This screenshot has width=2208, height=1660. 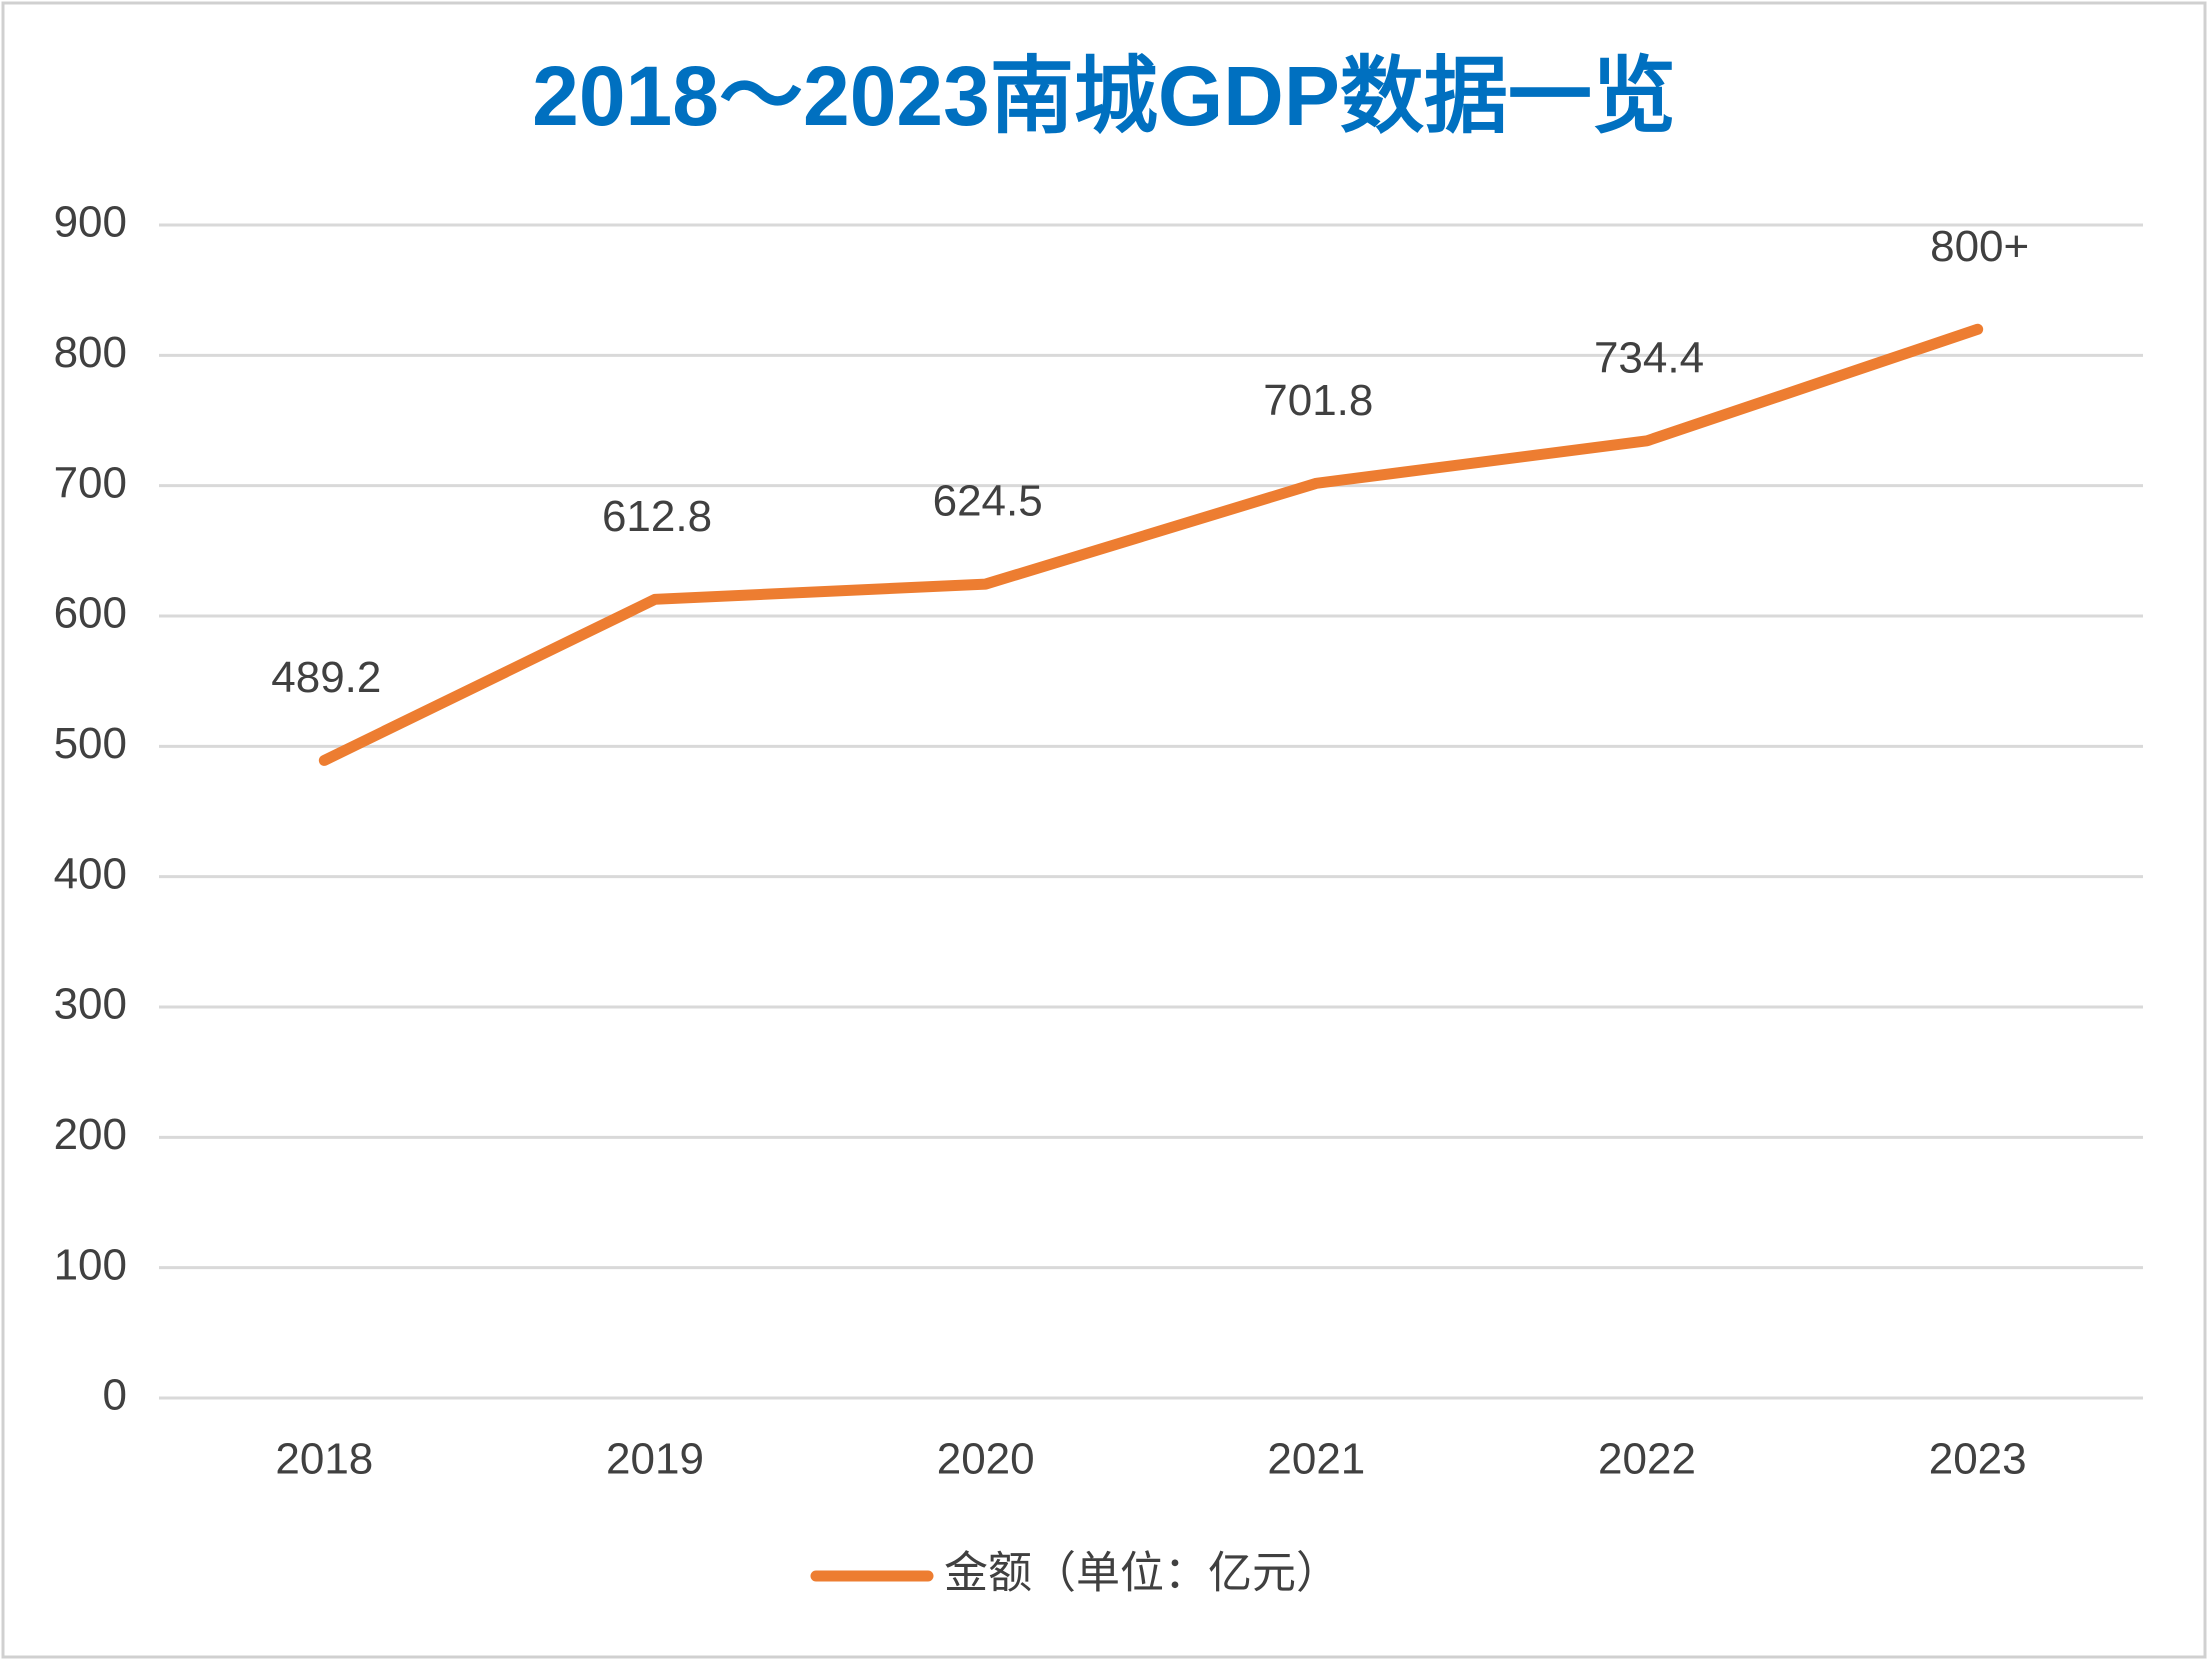 I want to click on y-tick-label: 300, so click(x=90, y=1004).